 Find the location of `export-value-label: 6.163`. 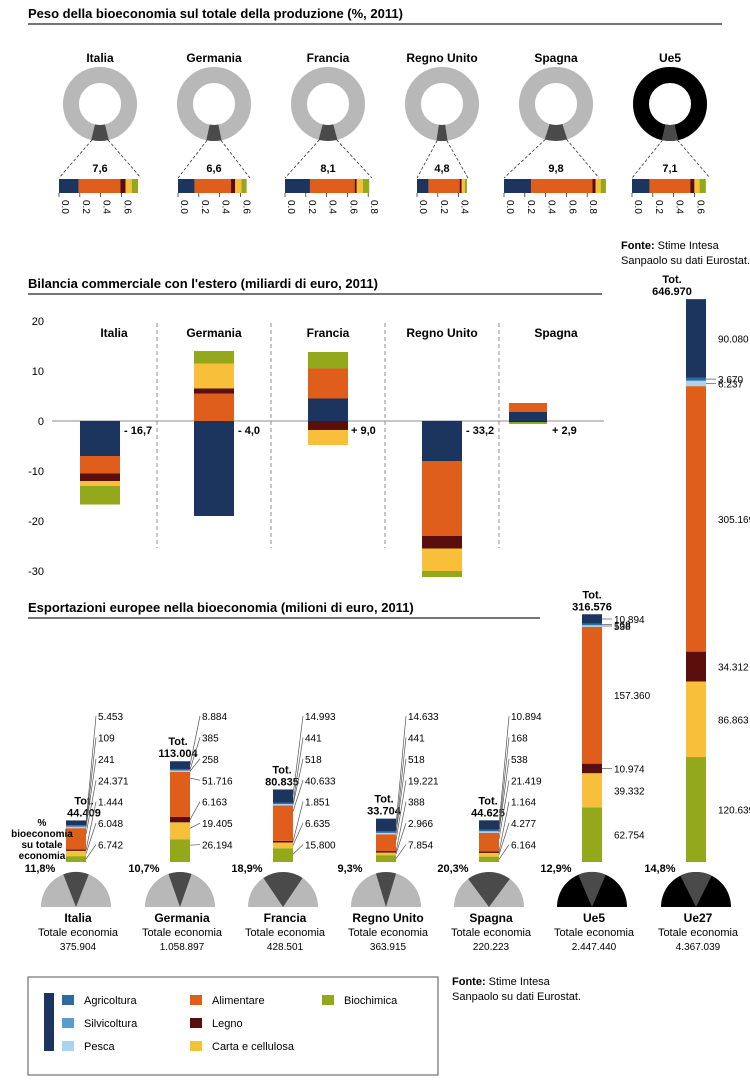

export-value-label: 6.163 is located at coordinates (214, 803).